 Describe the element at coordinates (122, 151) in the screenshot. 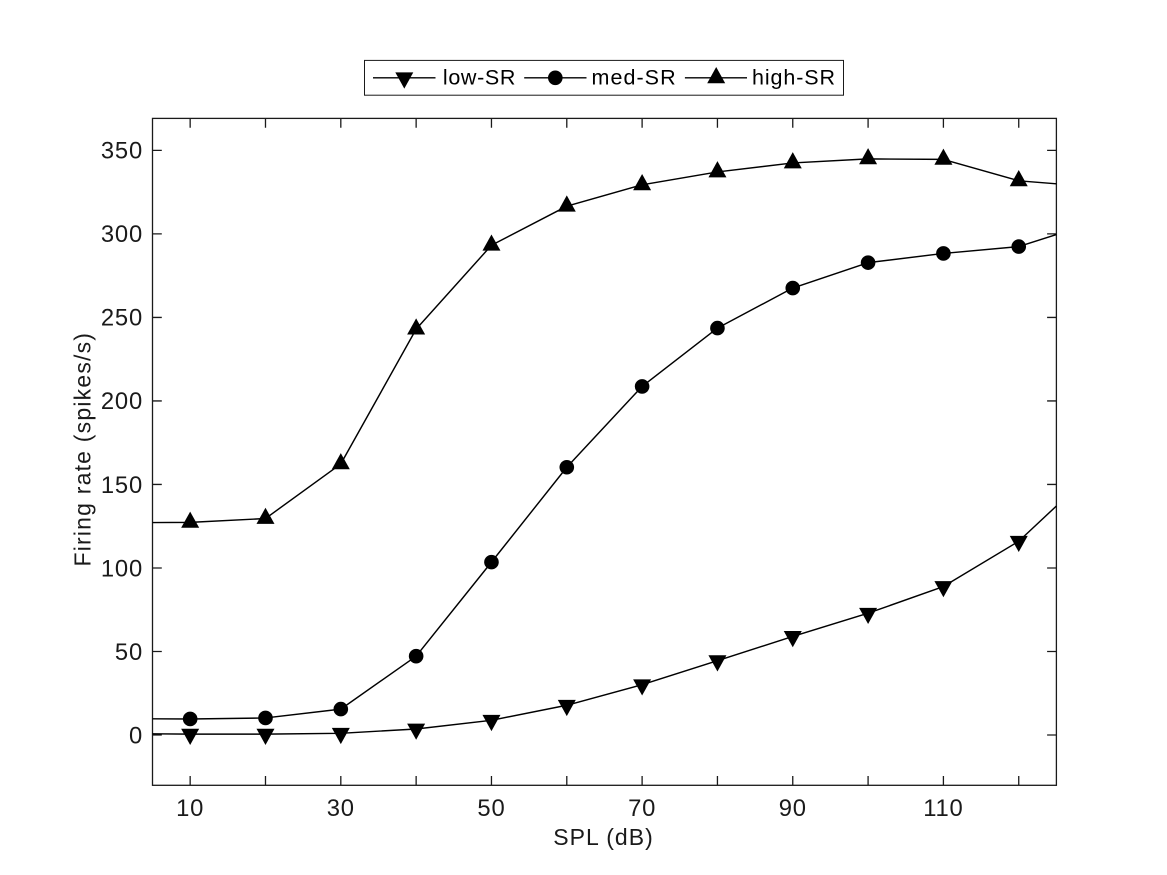

I see `svg-text: 350` at that location.